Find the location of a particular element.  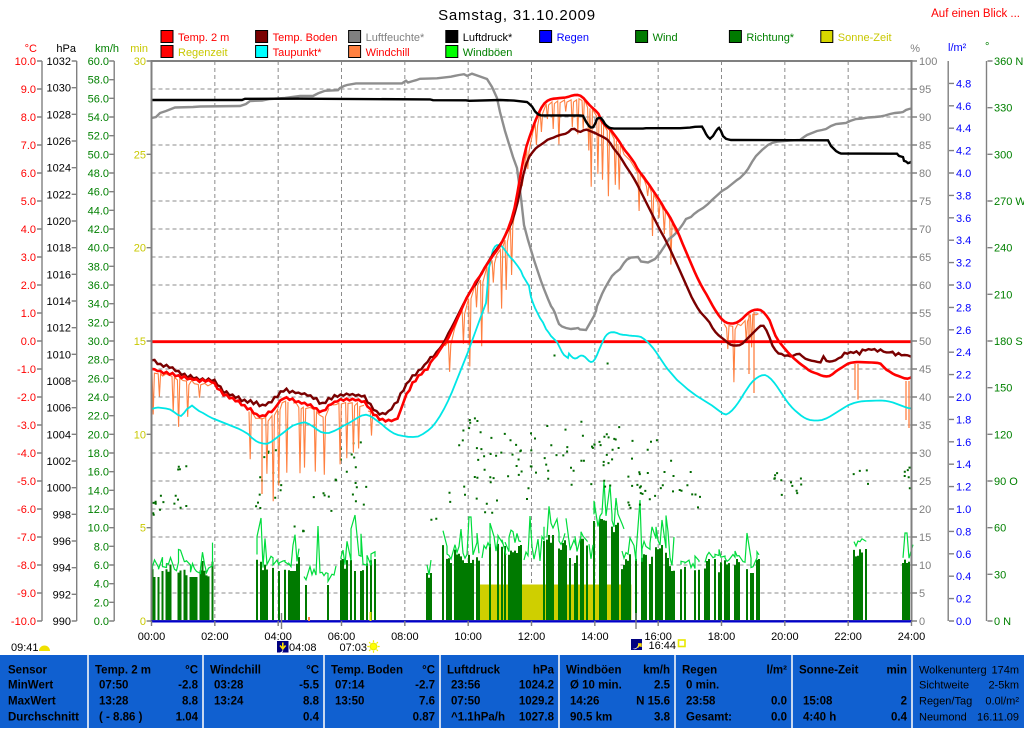

svg-text: Sensor is located at coordinates (28, 671).